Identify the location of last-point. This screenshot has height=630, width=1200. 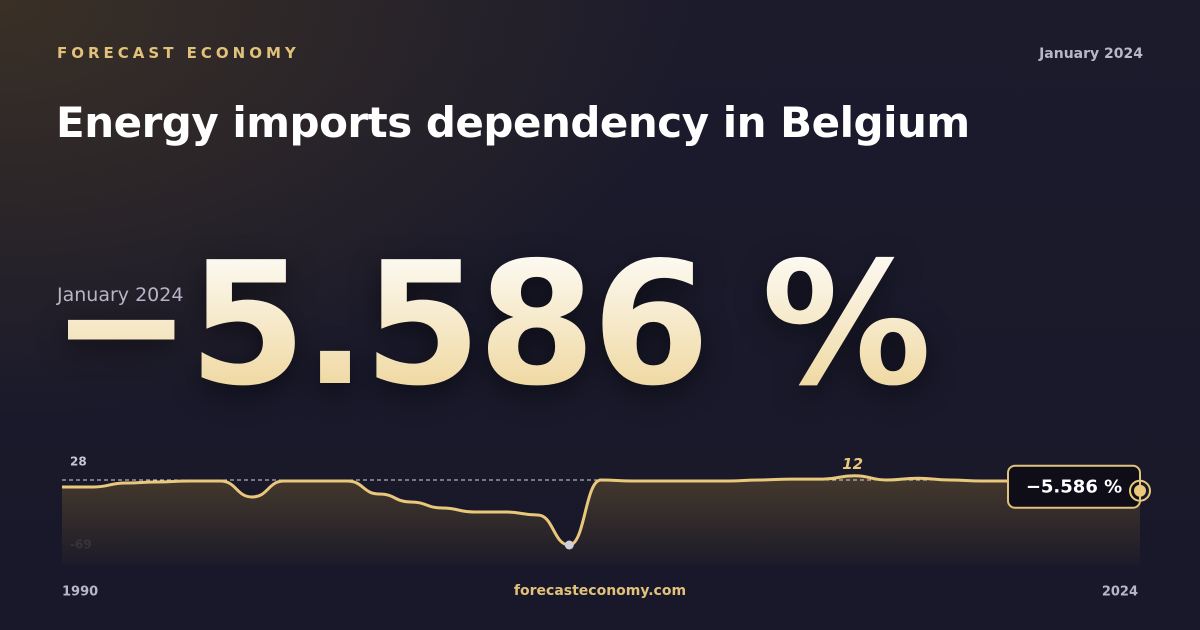
(1140, 490).